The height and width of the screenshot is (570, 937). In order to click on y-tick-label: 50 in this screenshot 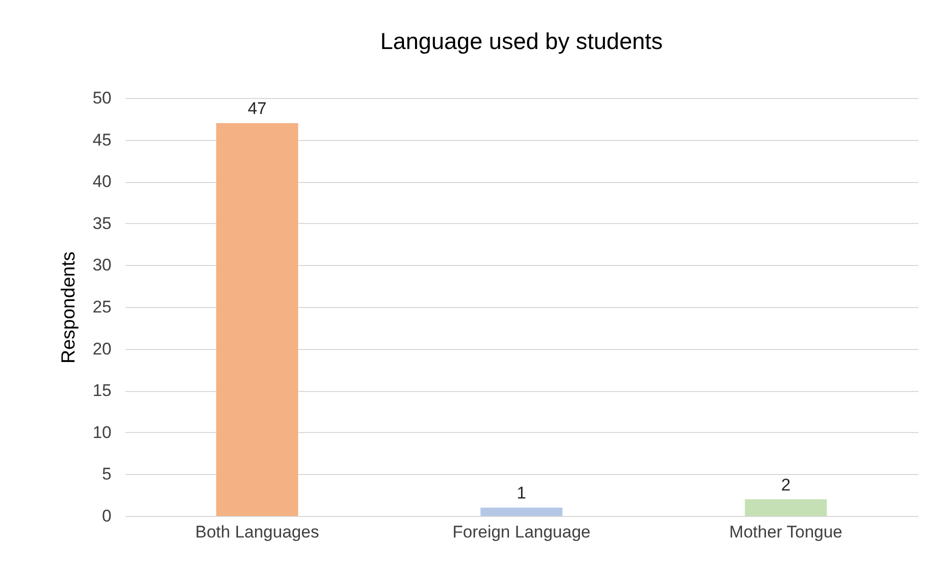, I will do `click(102, 98)`.